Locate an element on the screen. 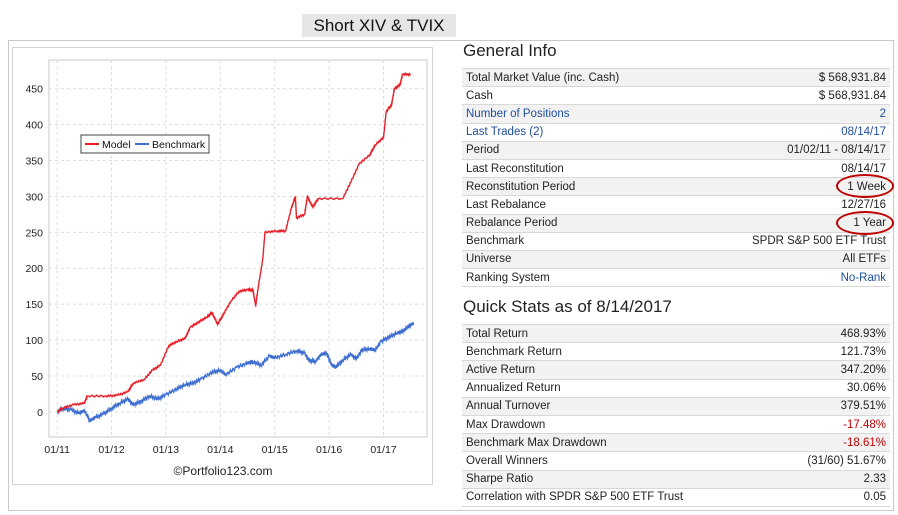 Image resolution: width=898 pixels, height=515 pixels. x-tick-label: 01/12 is located at coordinates (111, 450).